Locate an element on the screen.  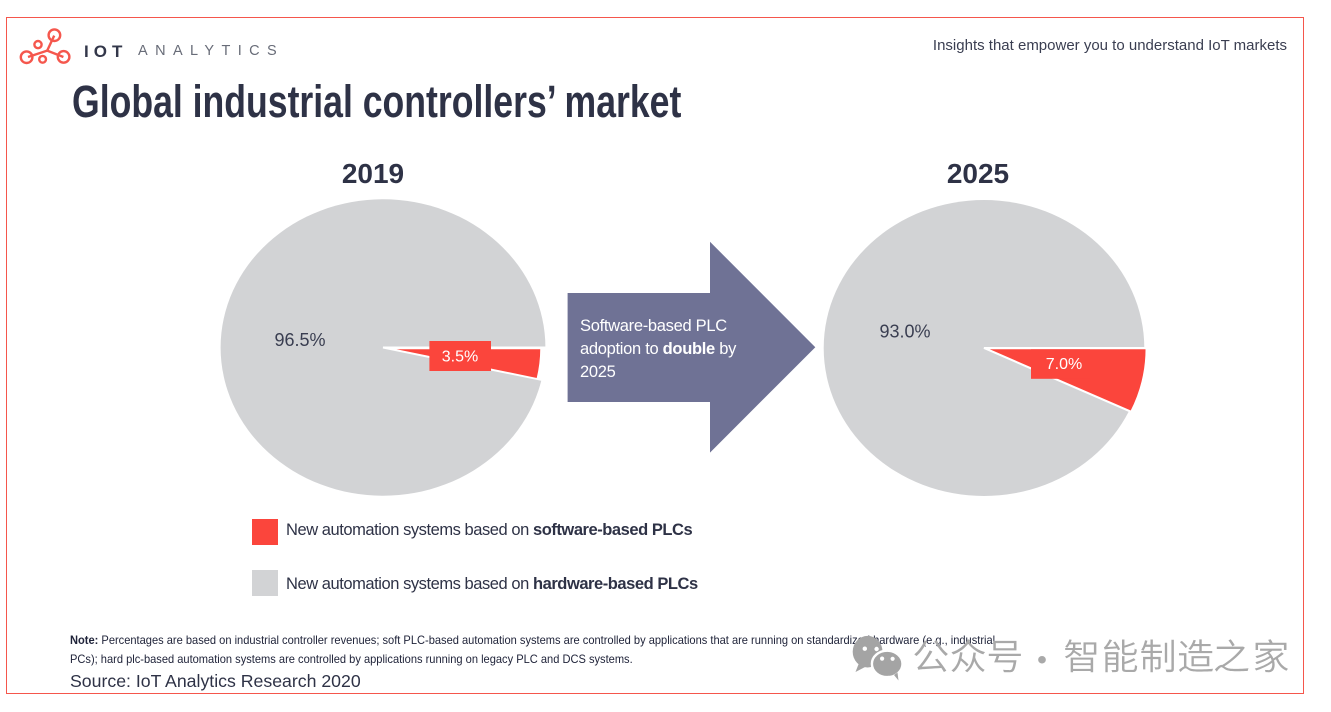
svg-text: 96.5% is located at coordinates (299, 340).